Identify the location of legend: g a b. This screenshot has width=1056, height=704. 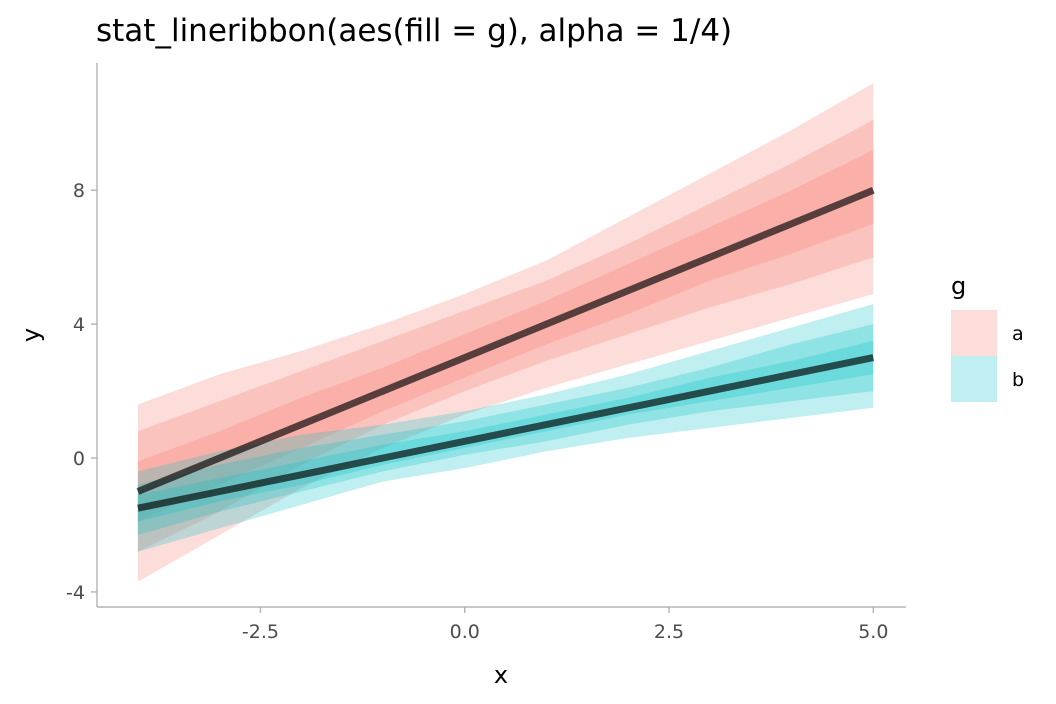
(987, 337).